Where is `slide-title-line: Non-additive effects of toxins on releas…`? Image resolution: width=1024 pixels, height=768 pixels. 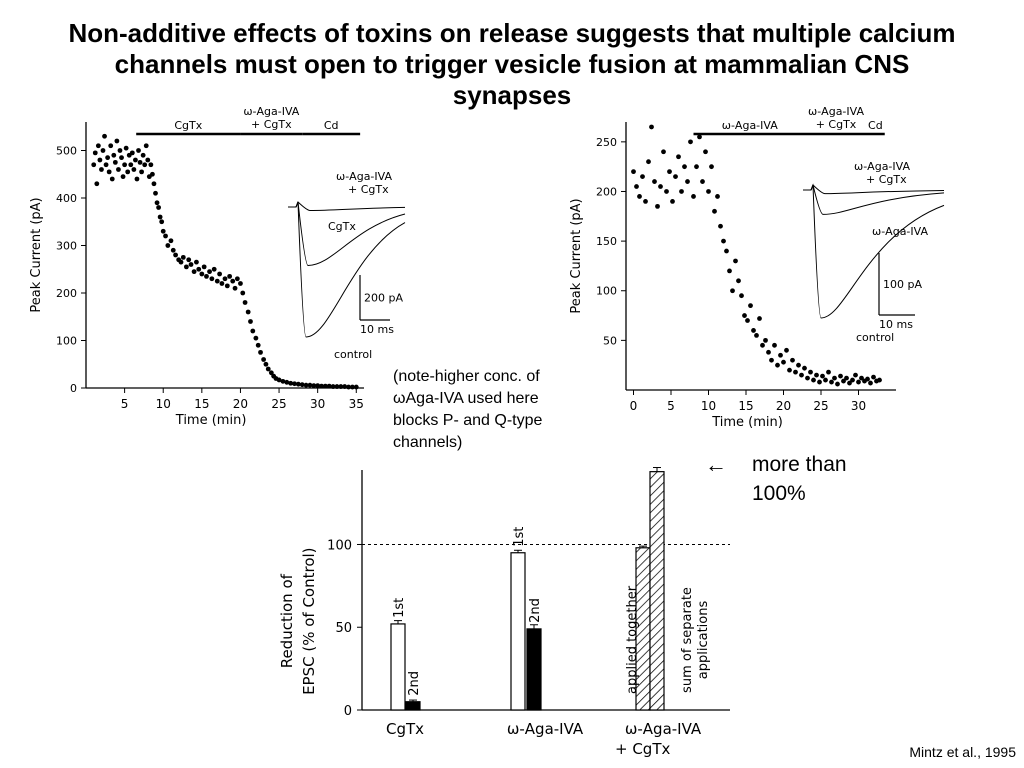 slide-title-line: Non-additive effects of toxins on releas… is located at coordinates (512, 33).